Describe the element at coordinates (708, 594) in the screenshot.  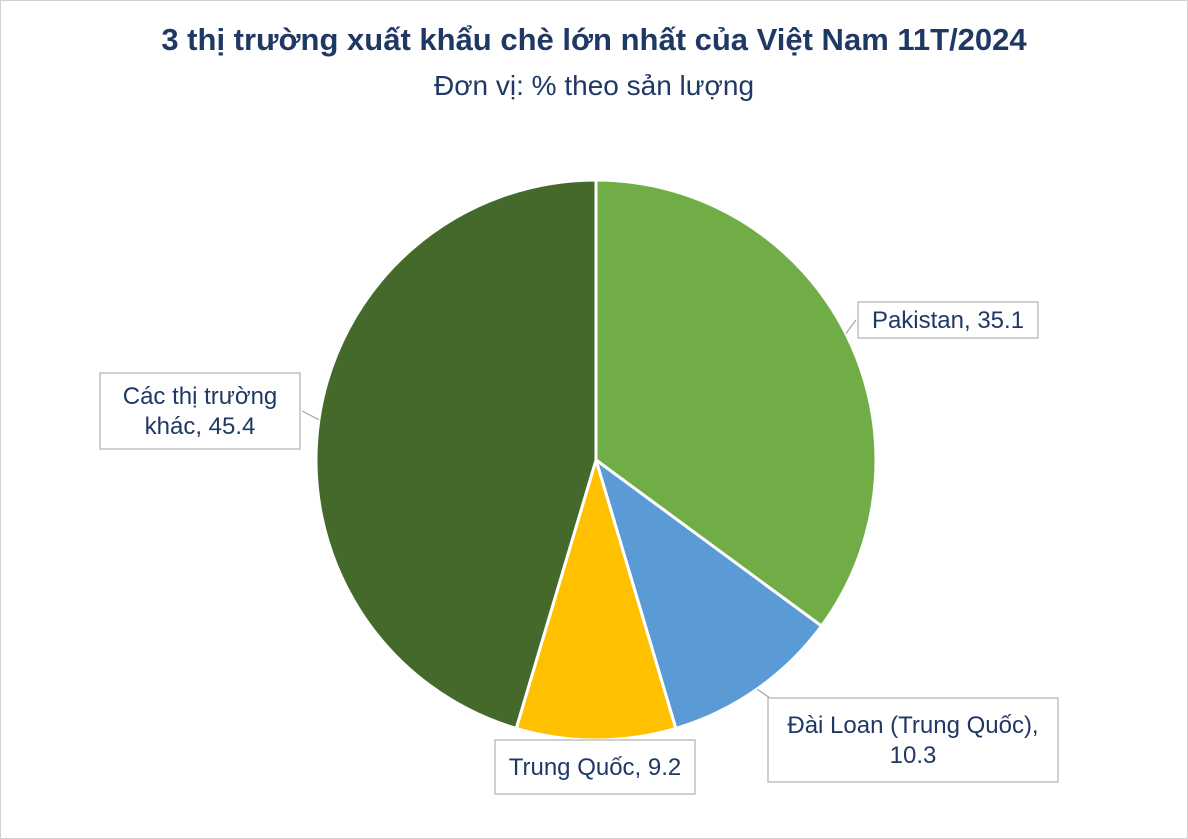
I see `pie-slice-dai-loan-trung-quoc` at that location.